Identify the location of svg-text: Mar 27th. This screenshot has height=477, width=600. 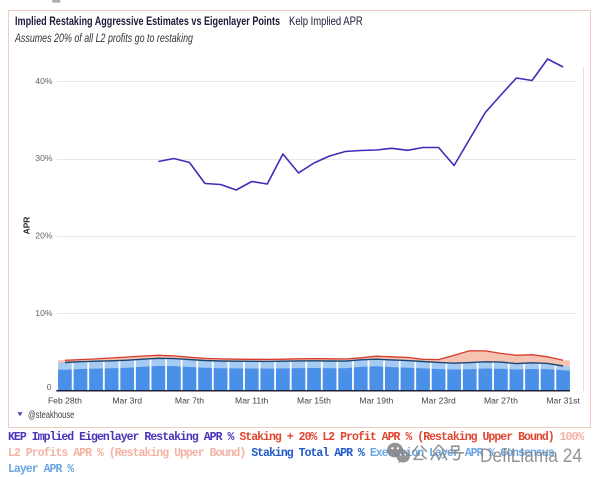
(501, 400).